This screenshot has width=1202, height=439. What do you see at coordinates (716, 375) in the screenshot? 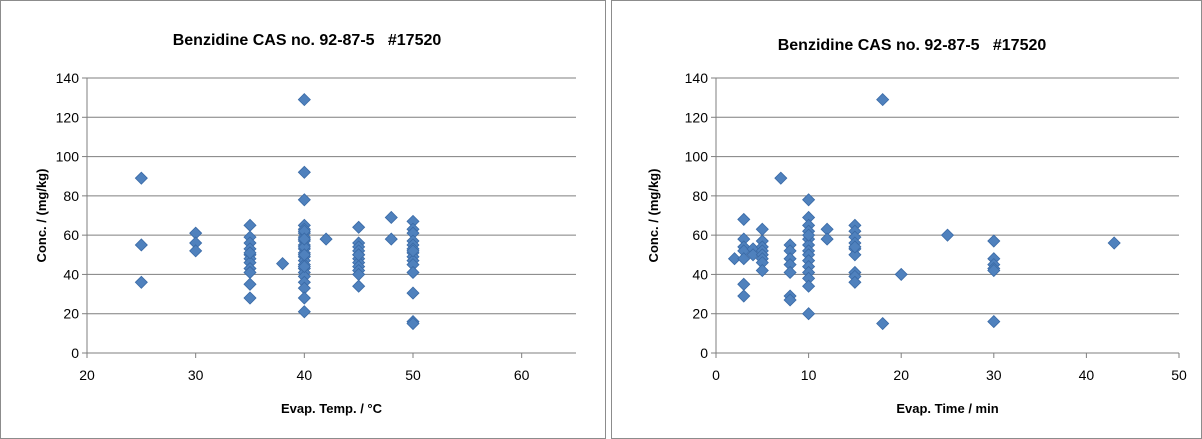
I see `x-tick-label: 0` at bounding box center [716, 375].